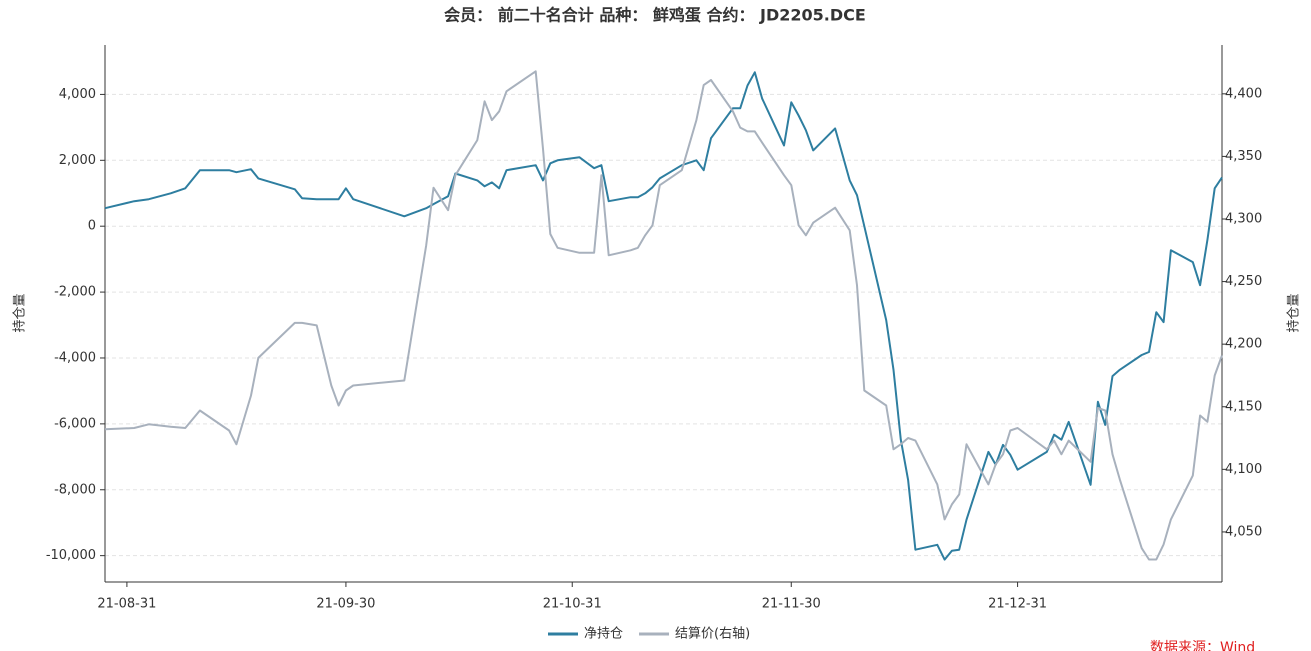 This screenshot has width=1311, height=651. Describe the element at coordinates (1243, 531) in the screenshot. I see `y2-tick-label: 4,050` at that location.